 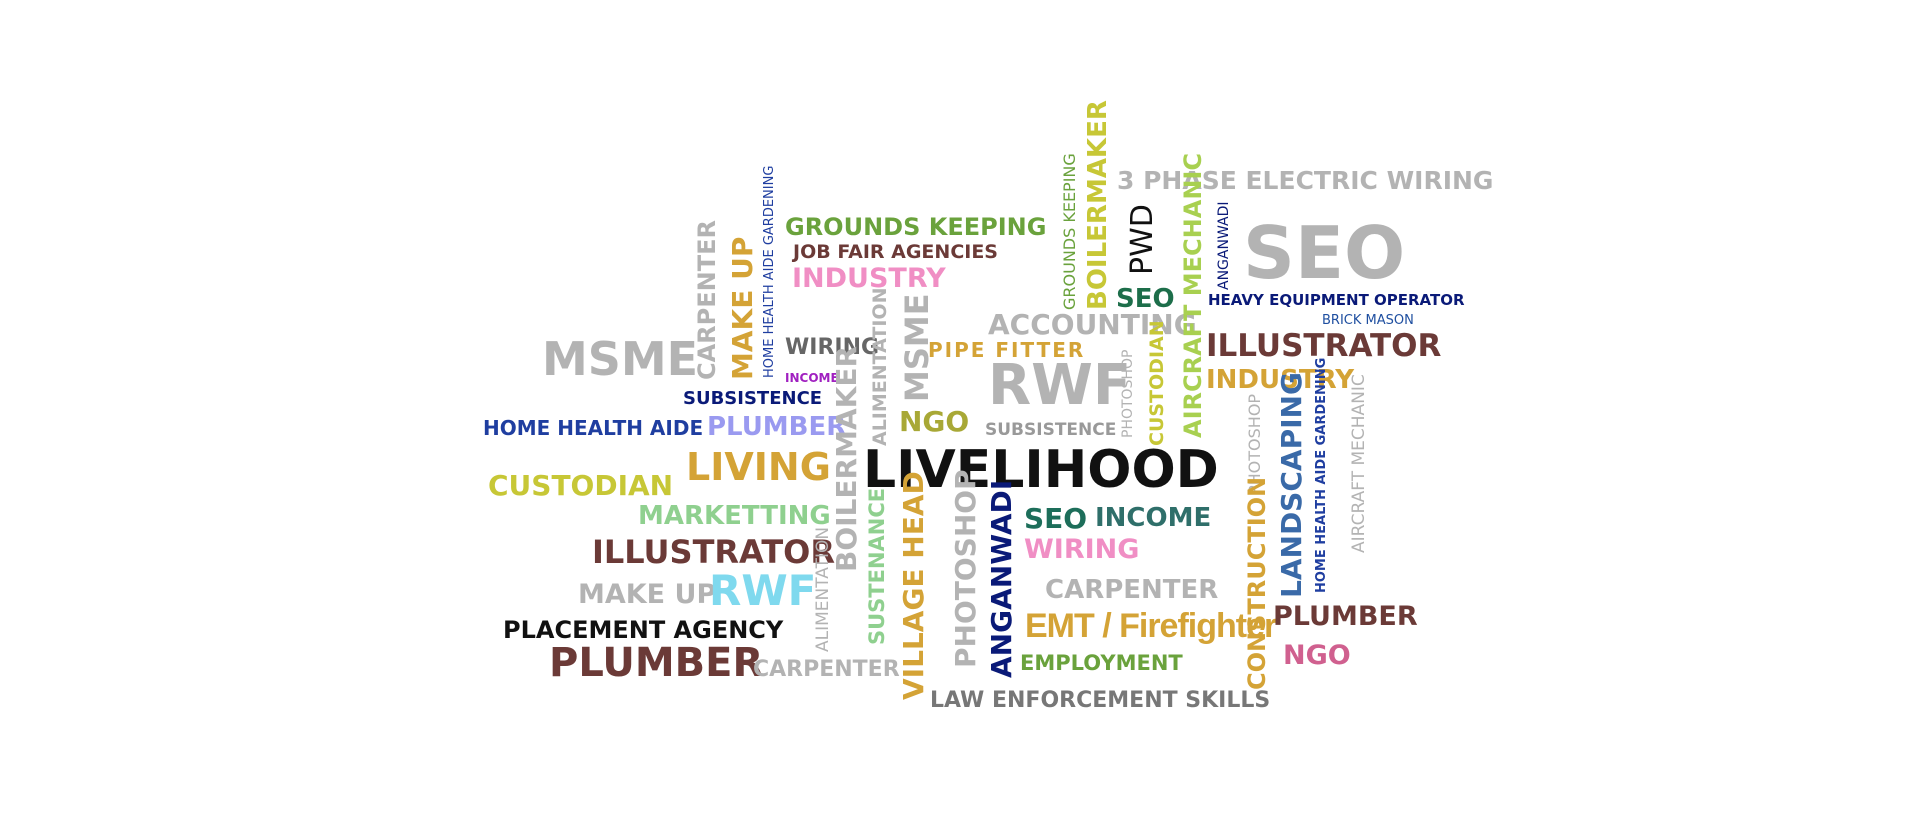 What do you see at coordinates (1324, 346) in the screenshot?
I see `word-illustrator-right: ILLUSTRATOR` at bounding box center [1324, 346].